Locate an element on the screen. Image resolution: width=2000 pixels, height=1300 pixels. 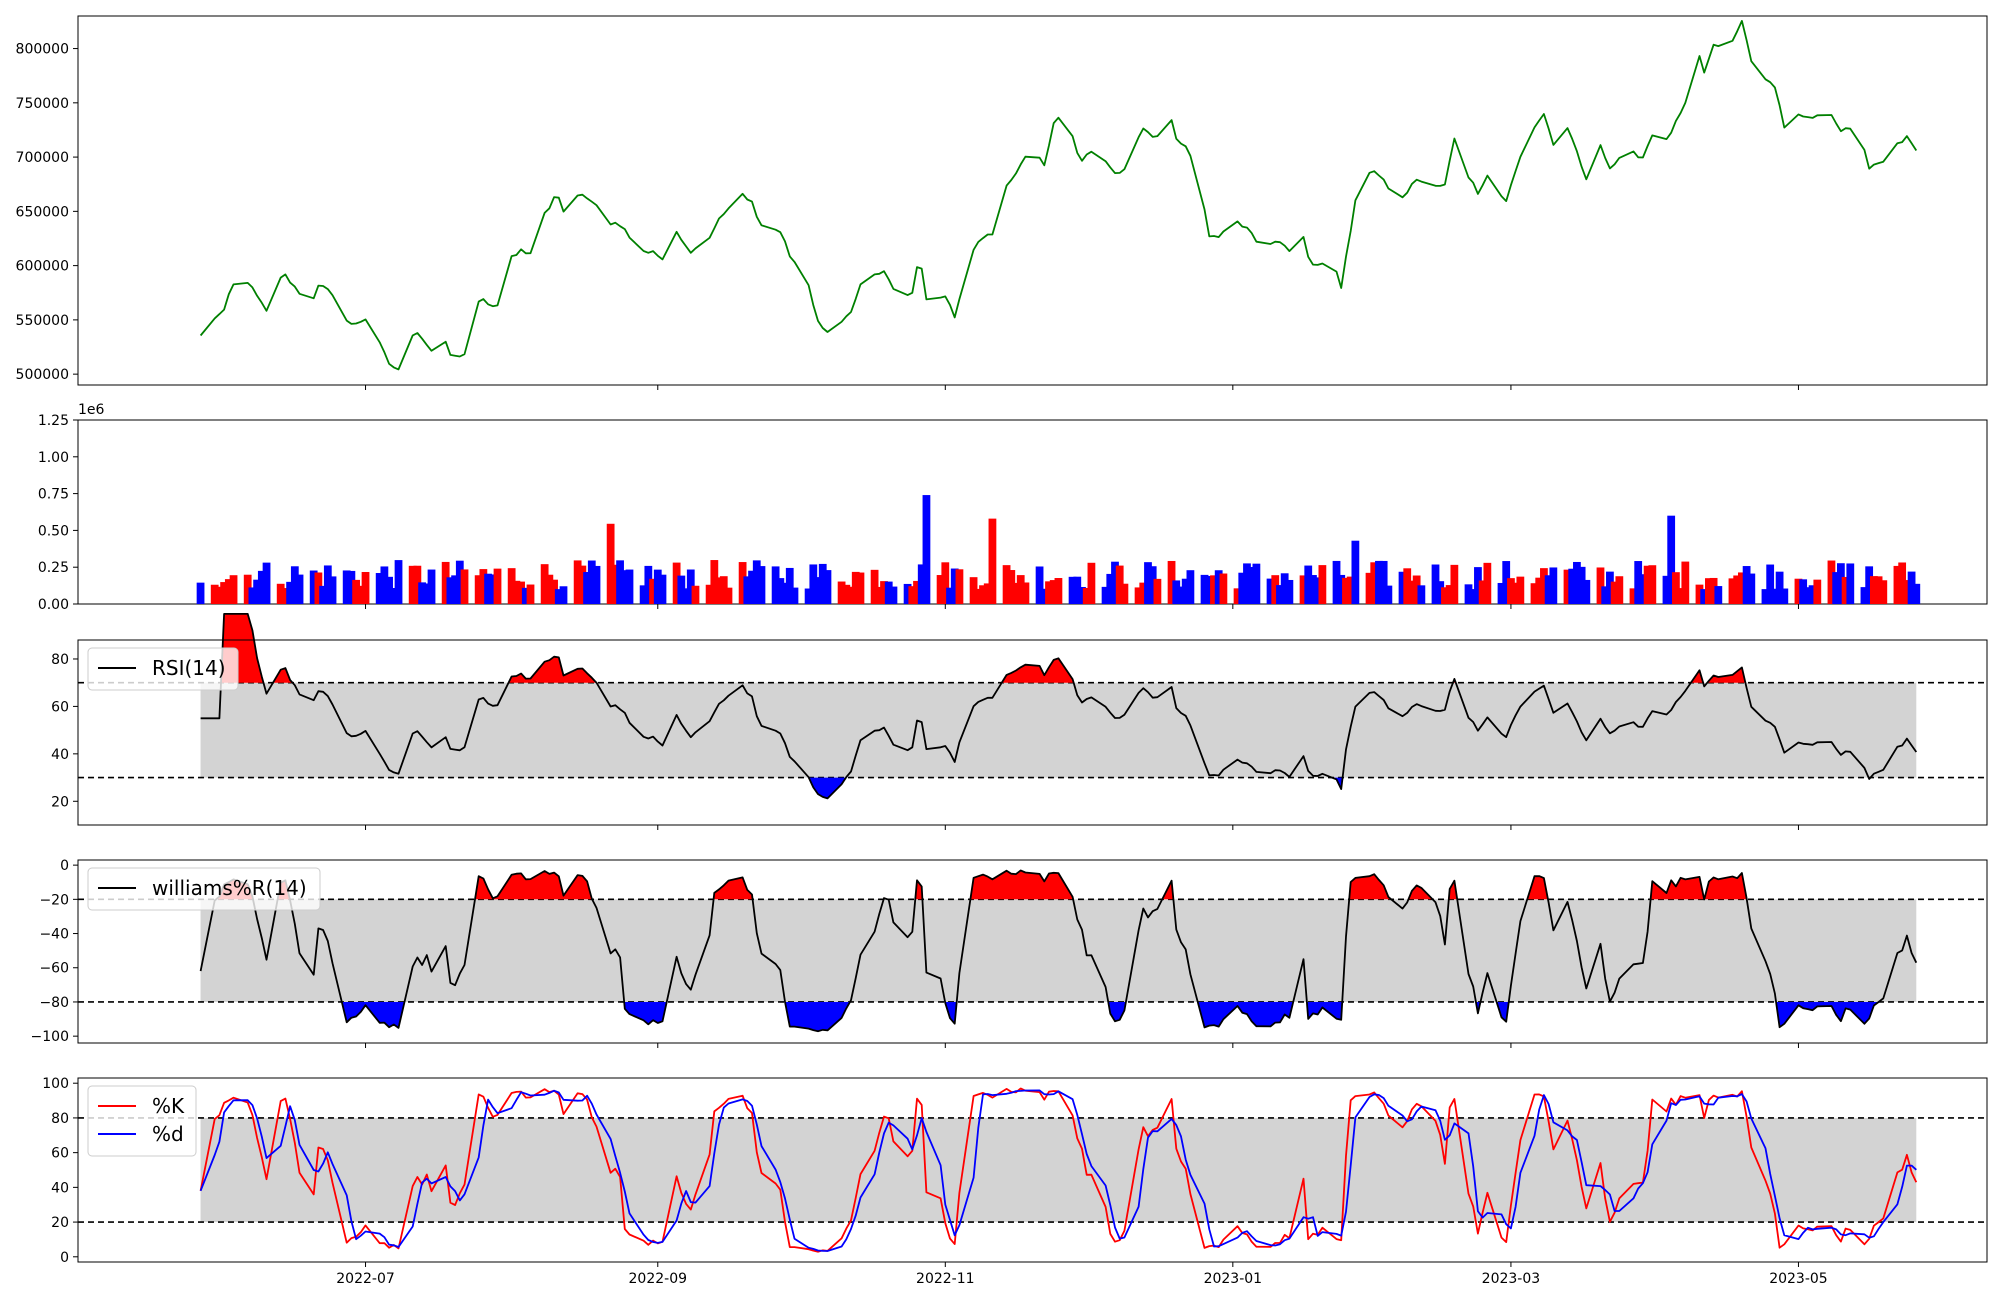
williams-ytick-label: −40 is located at coordinates (54, 935).